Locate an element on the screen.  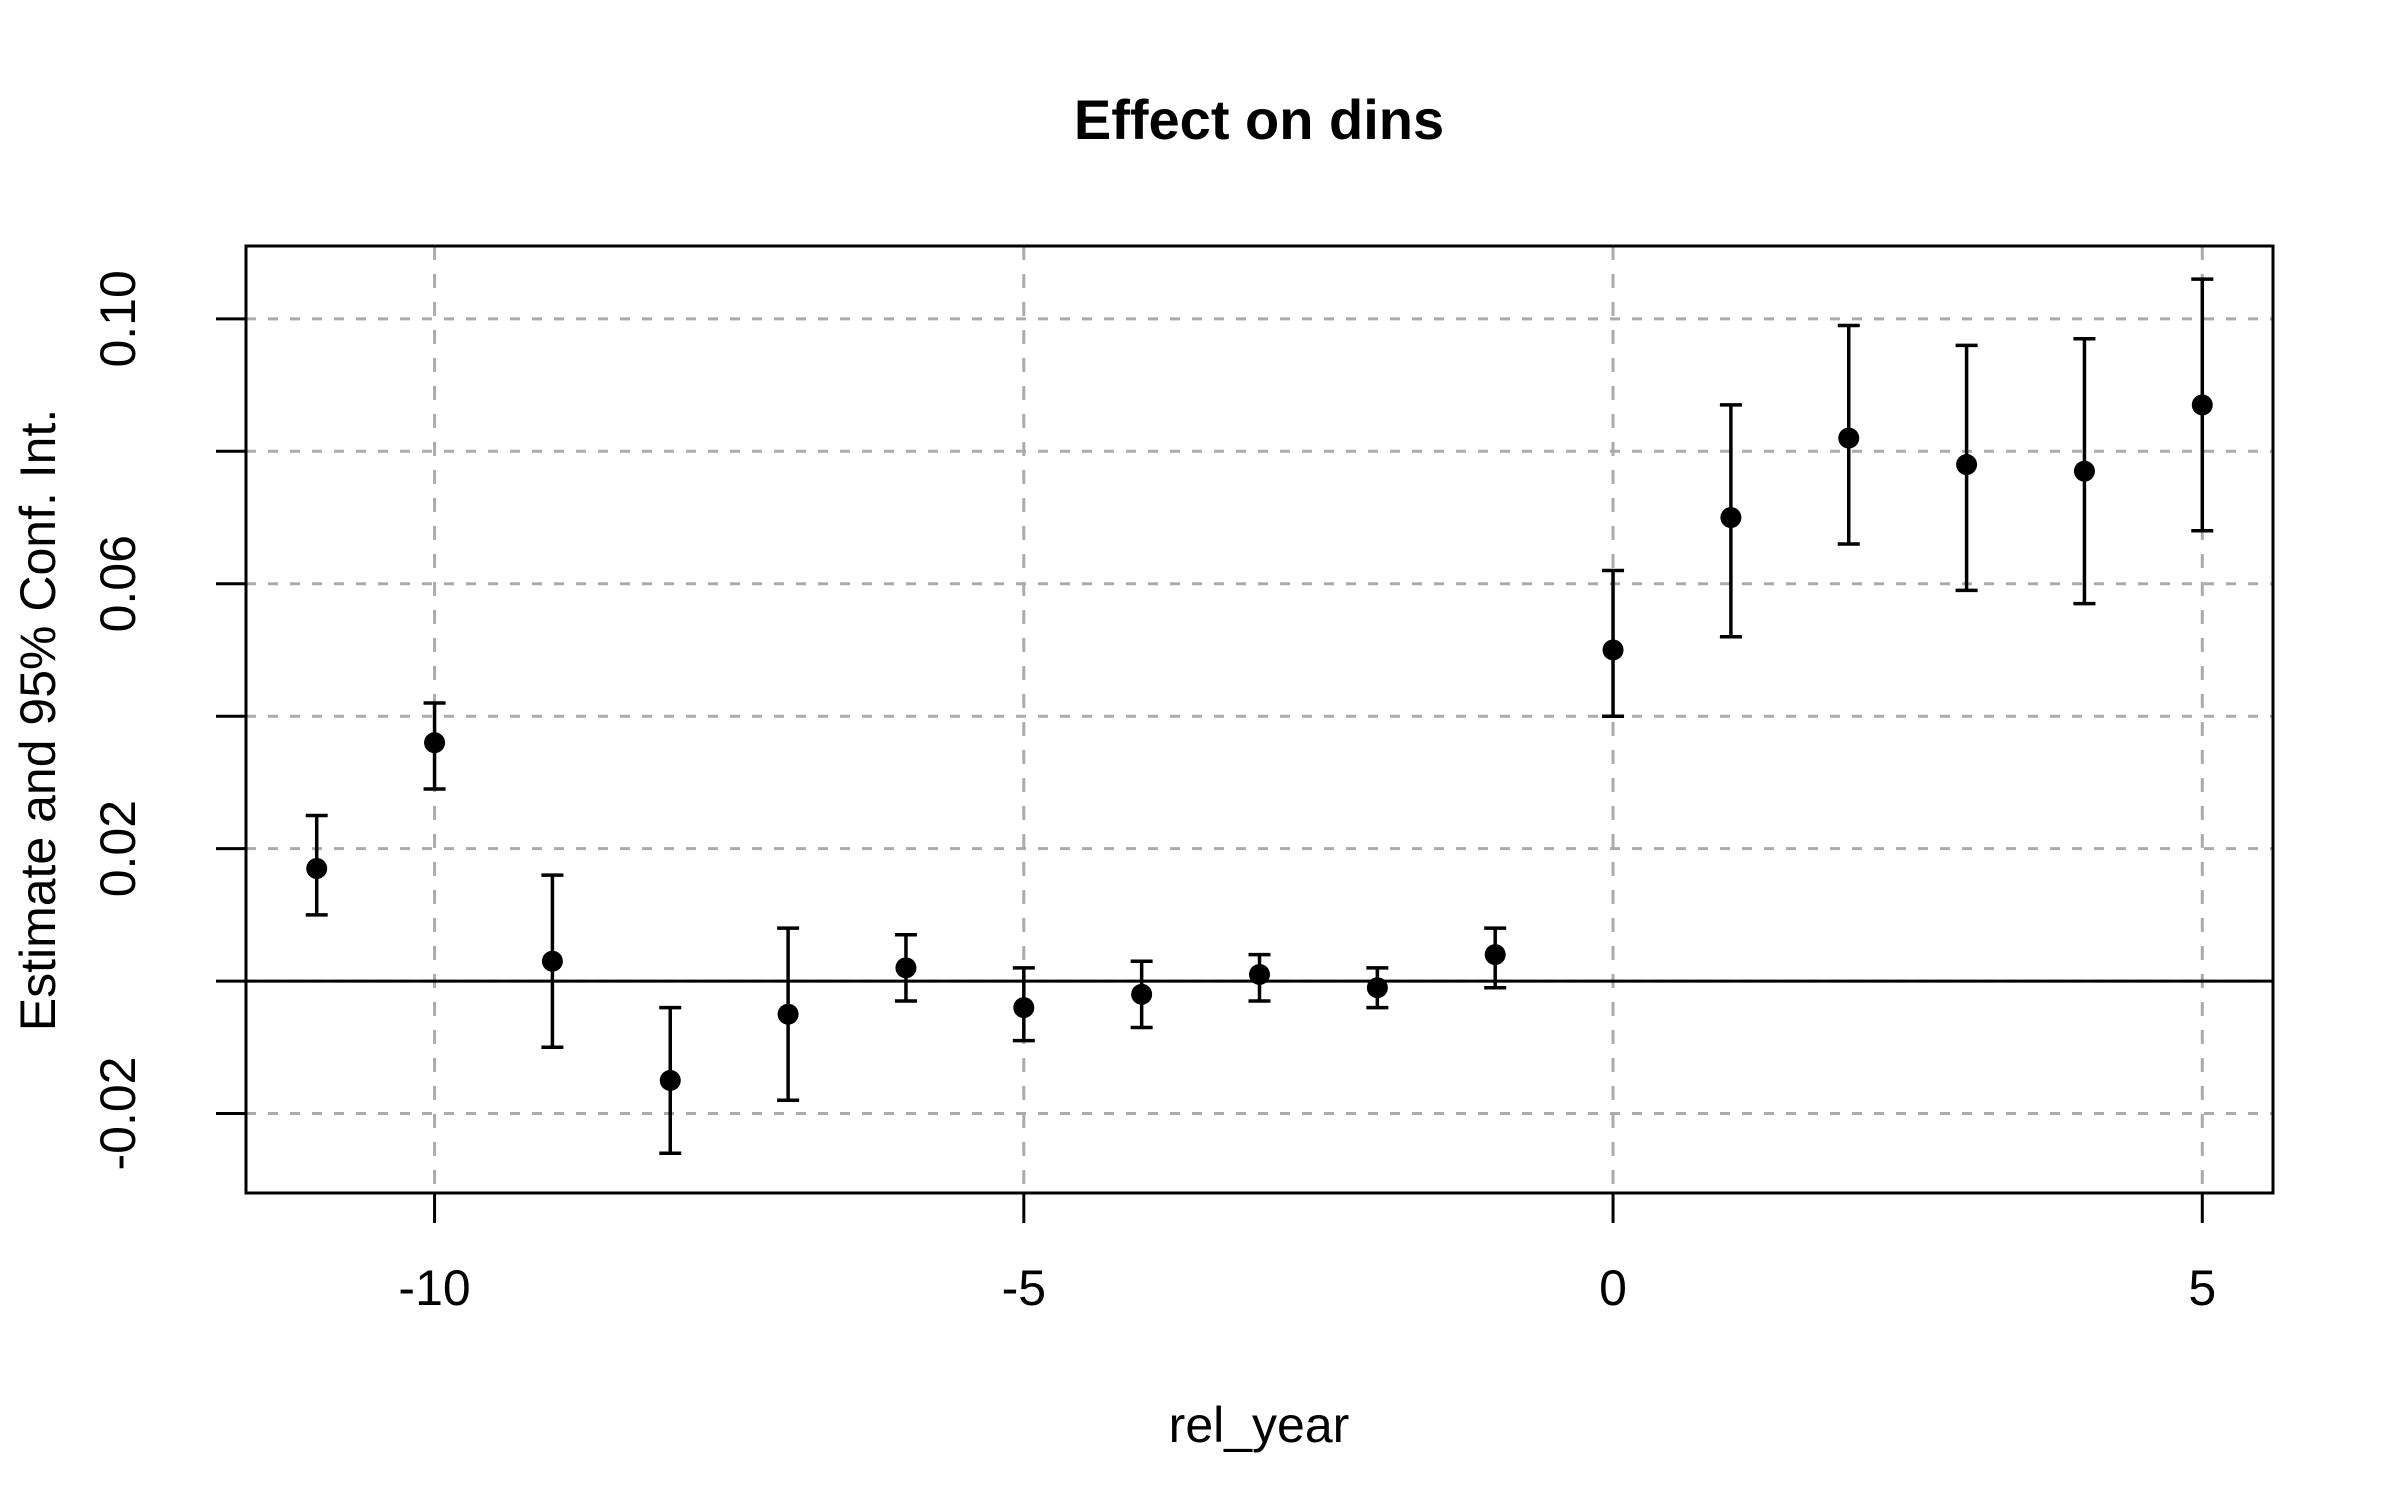
x-tick-label: 5 is located at coordinates (2202, 1288).